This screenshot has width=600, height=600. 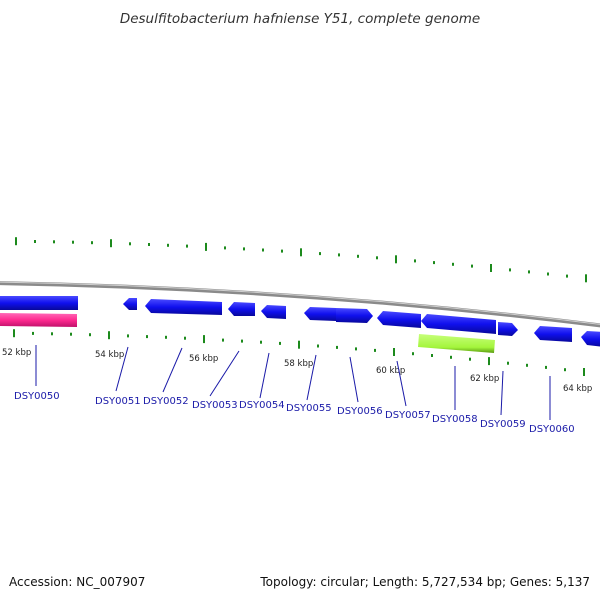 What do you see at coordinates (16, 353) in the screenshot?
I see `scale-label-52kbp: 52 kbp` at bounding box center [16, 353].